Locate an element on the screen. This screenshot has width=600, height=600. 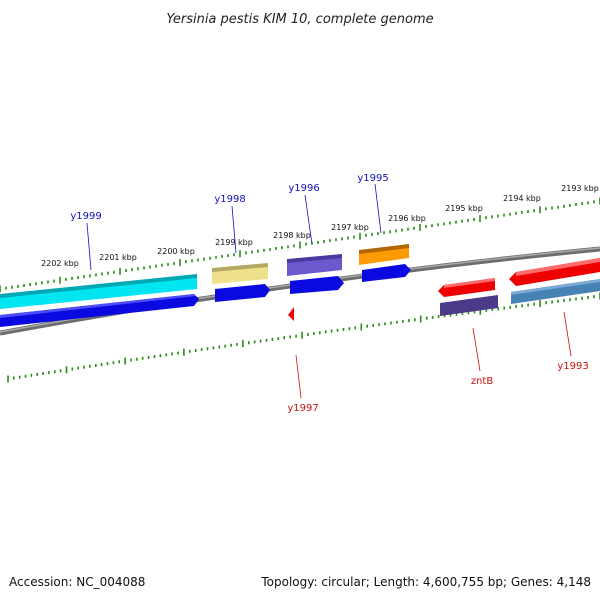
gene-label-zntB: zntB is located at coordinates (482, 381).